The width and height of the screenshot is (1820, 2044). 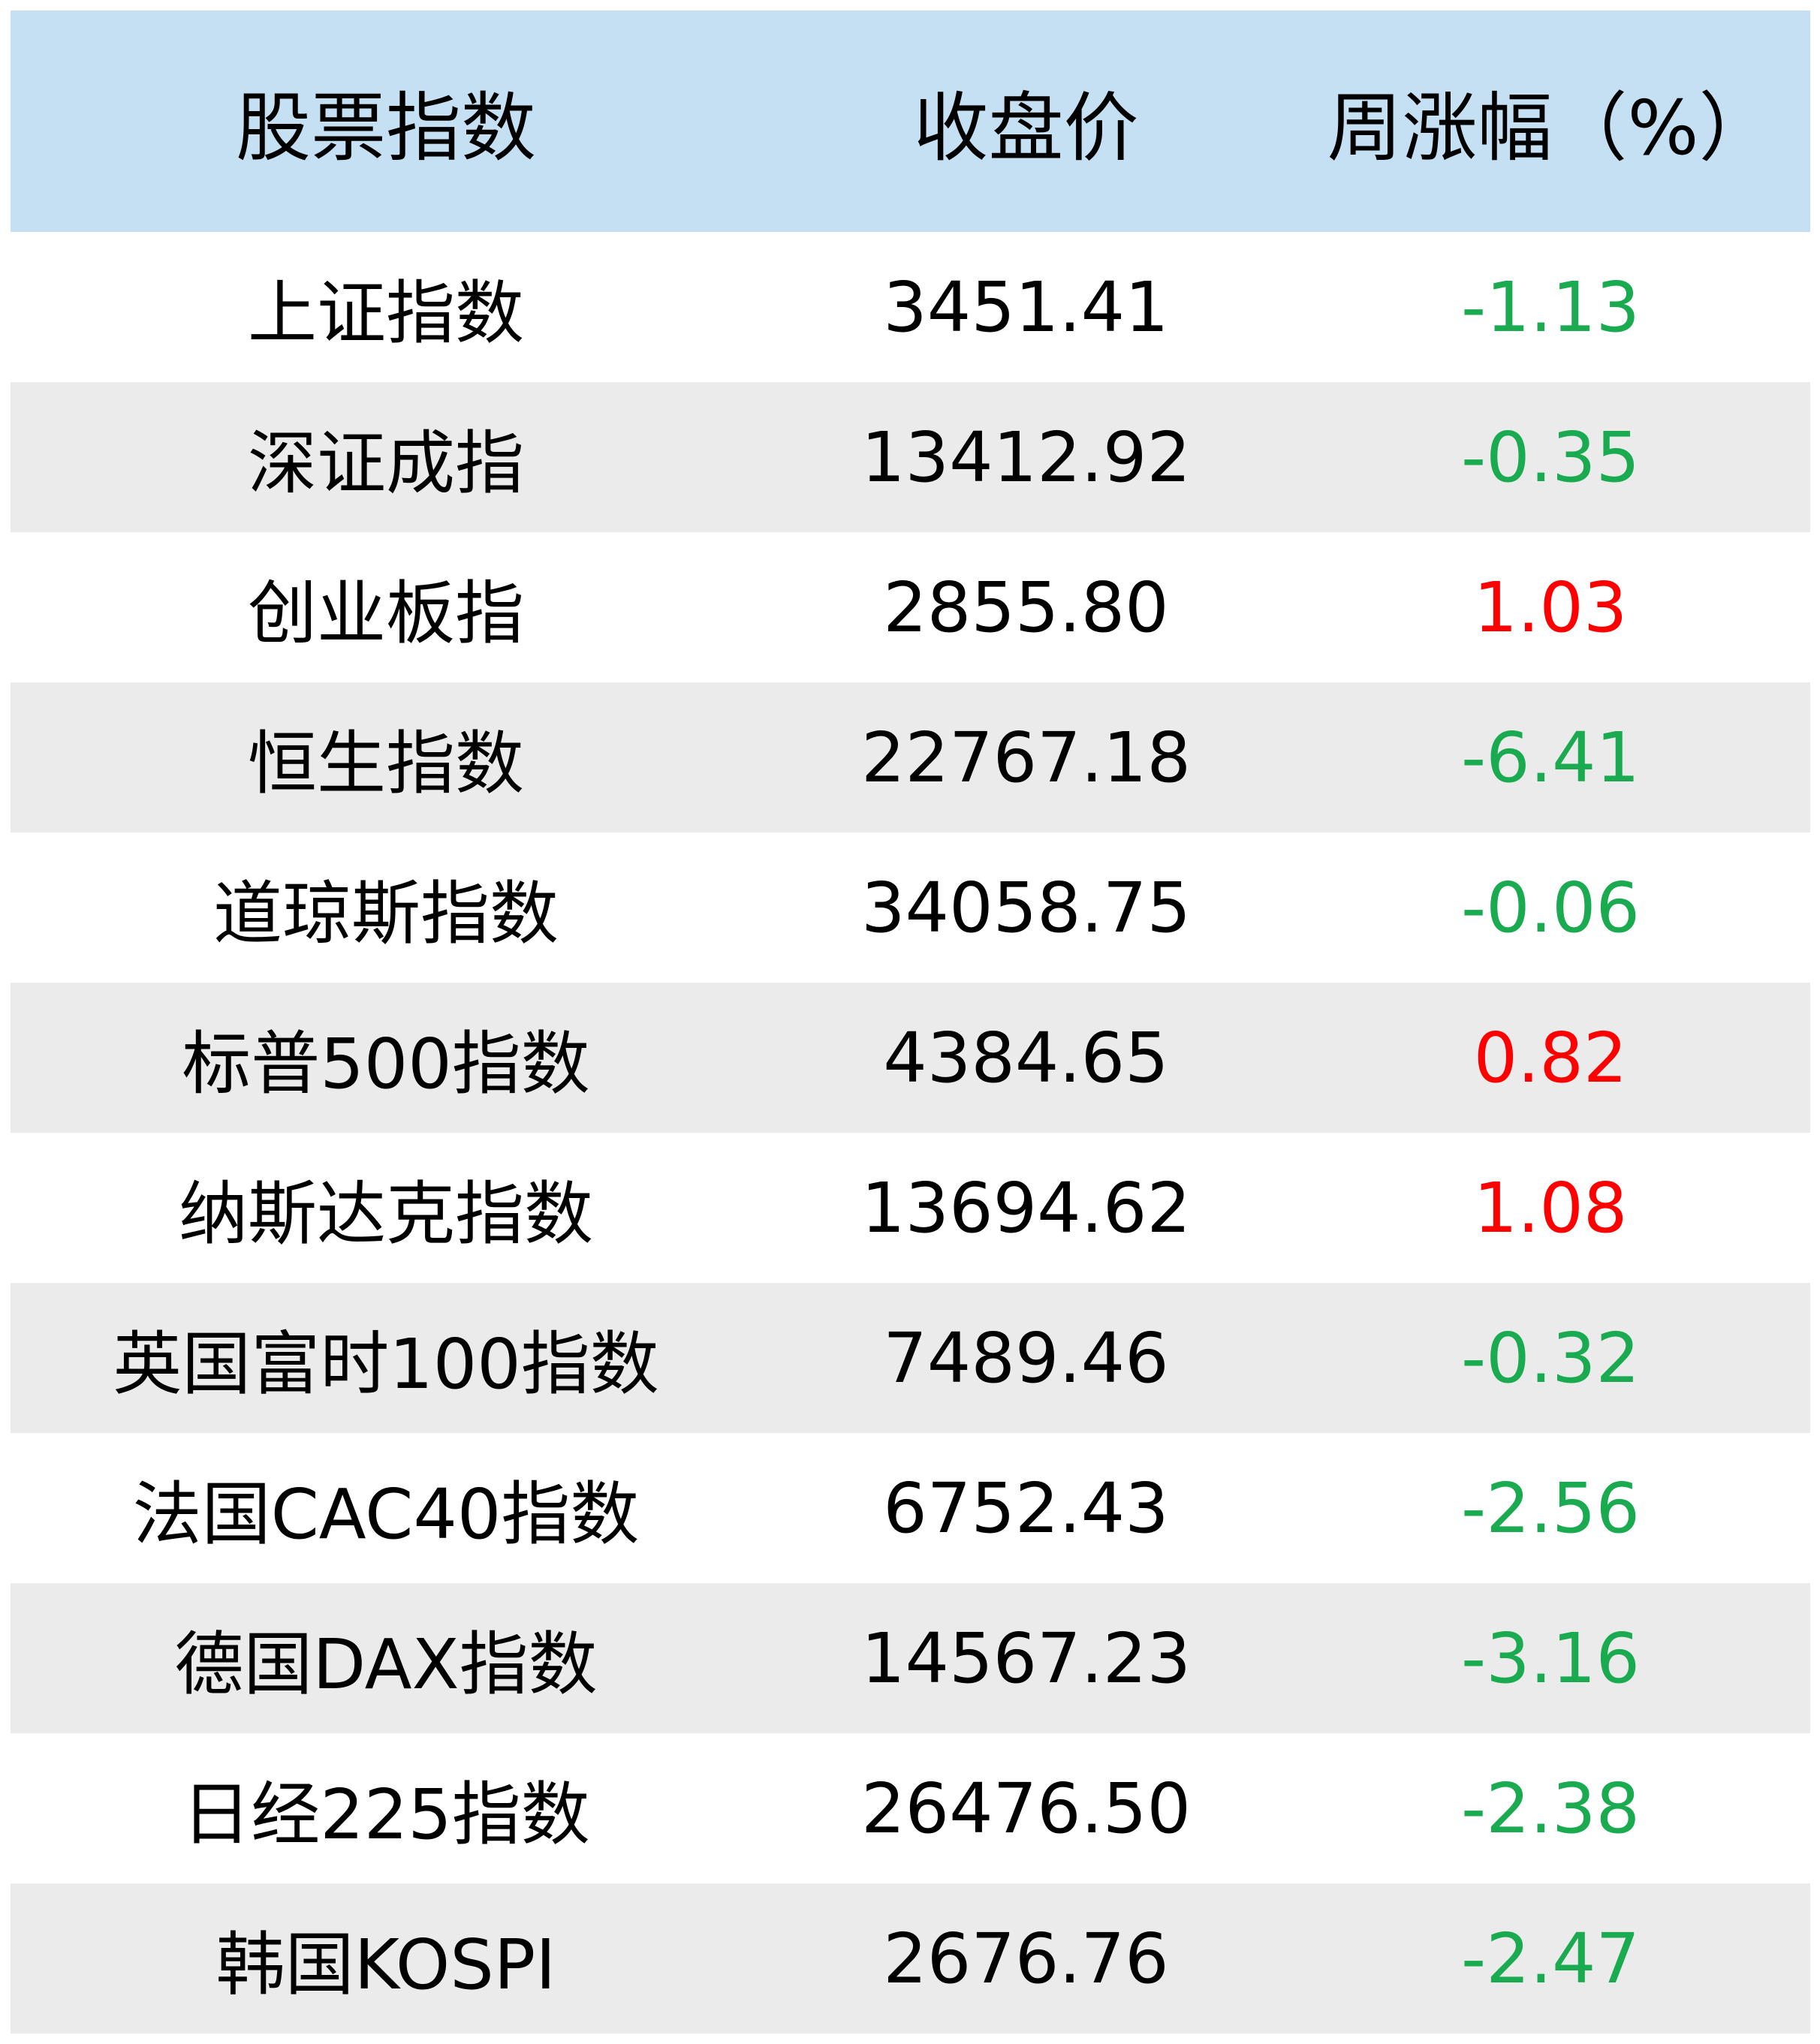 What do you see at coordinates (1550, 1207) in the screenshot?
I see `weekly-change: 1.08` at bounding box center [1550, 1207].